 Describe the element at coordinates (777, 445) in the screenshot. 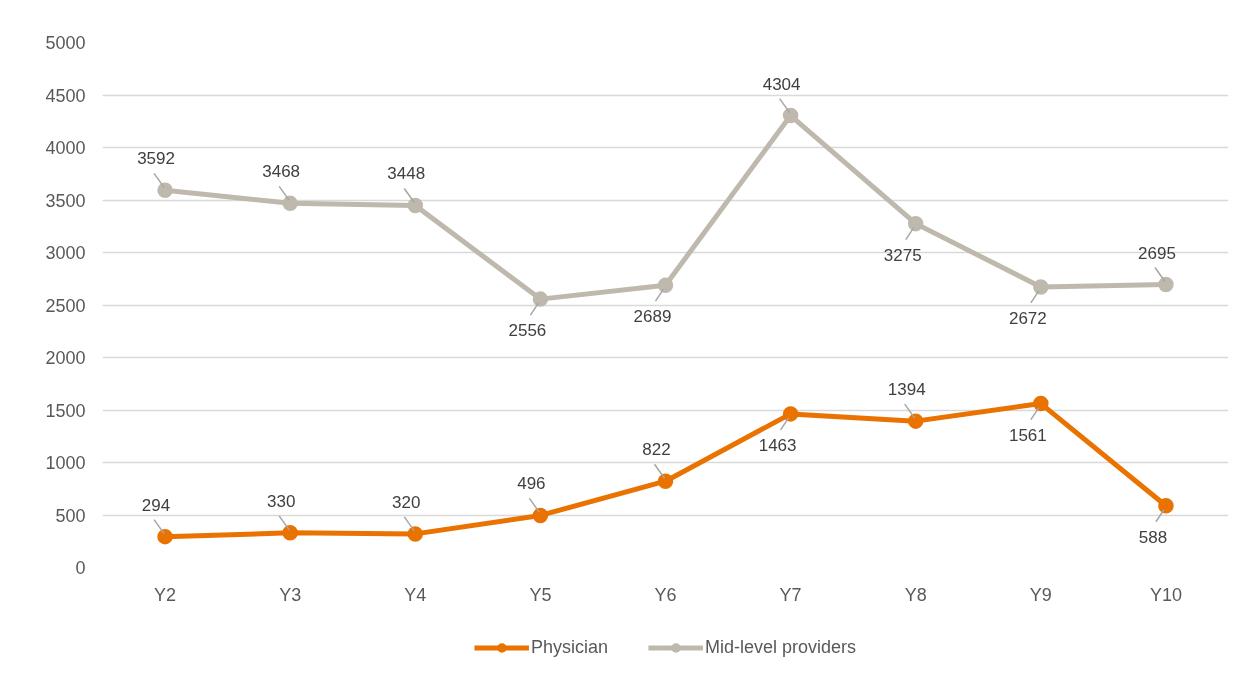

I see `data-label: 1463` at that location.